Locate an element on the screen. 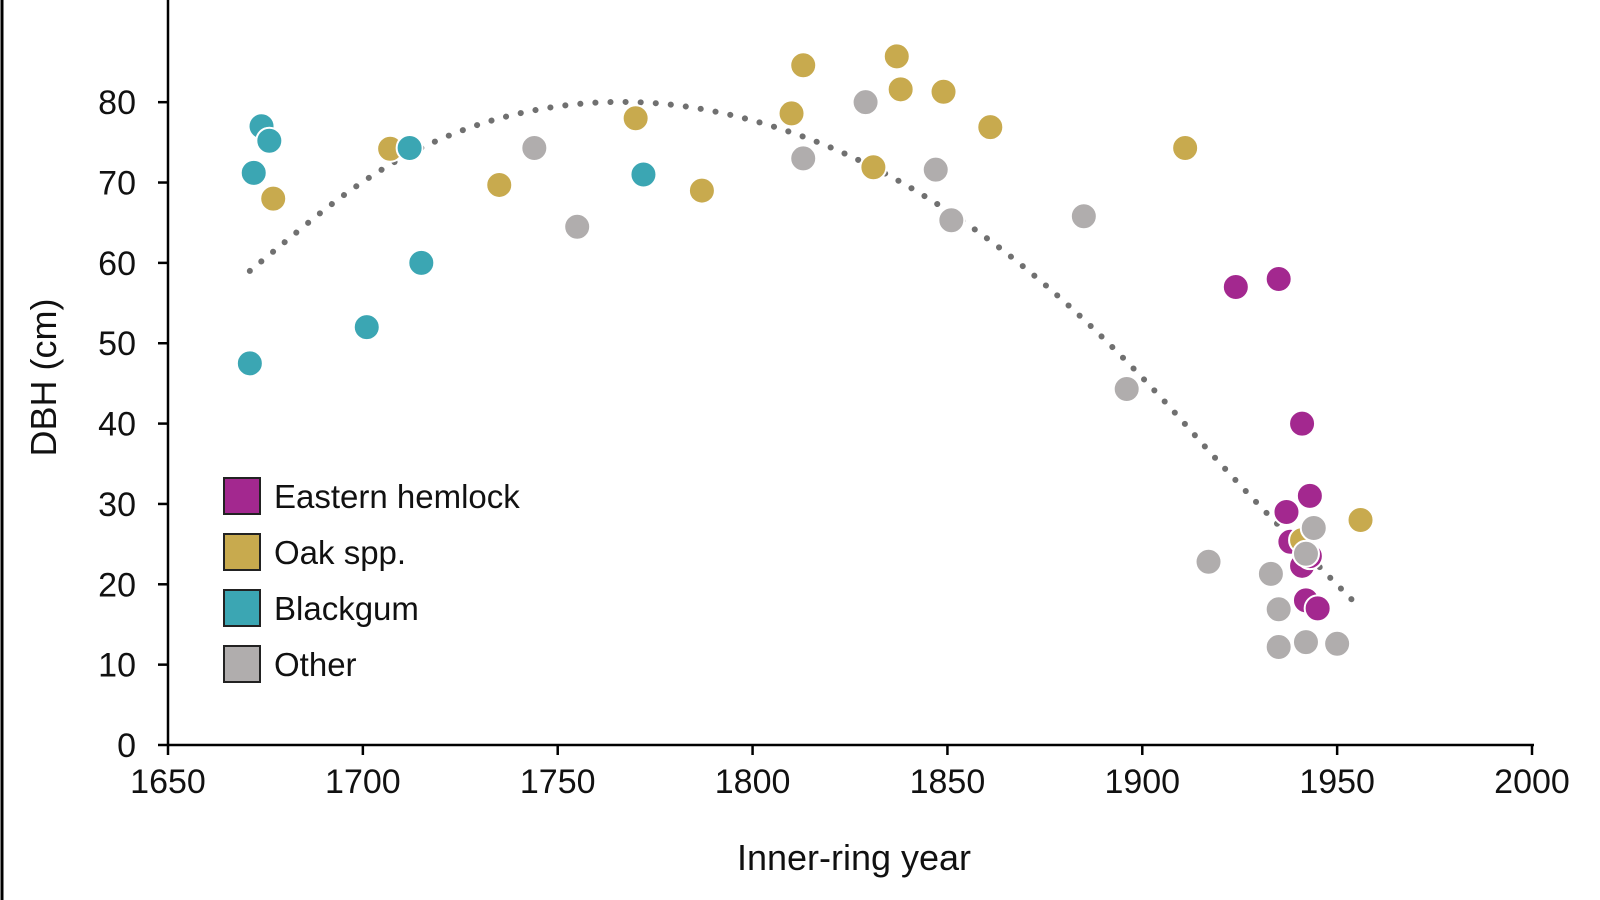 The width and height of the screenshot is (1600, 900). series-blackgum is located at coordinates (446, 245).